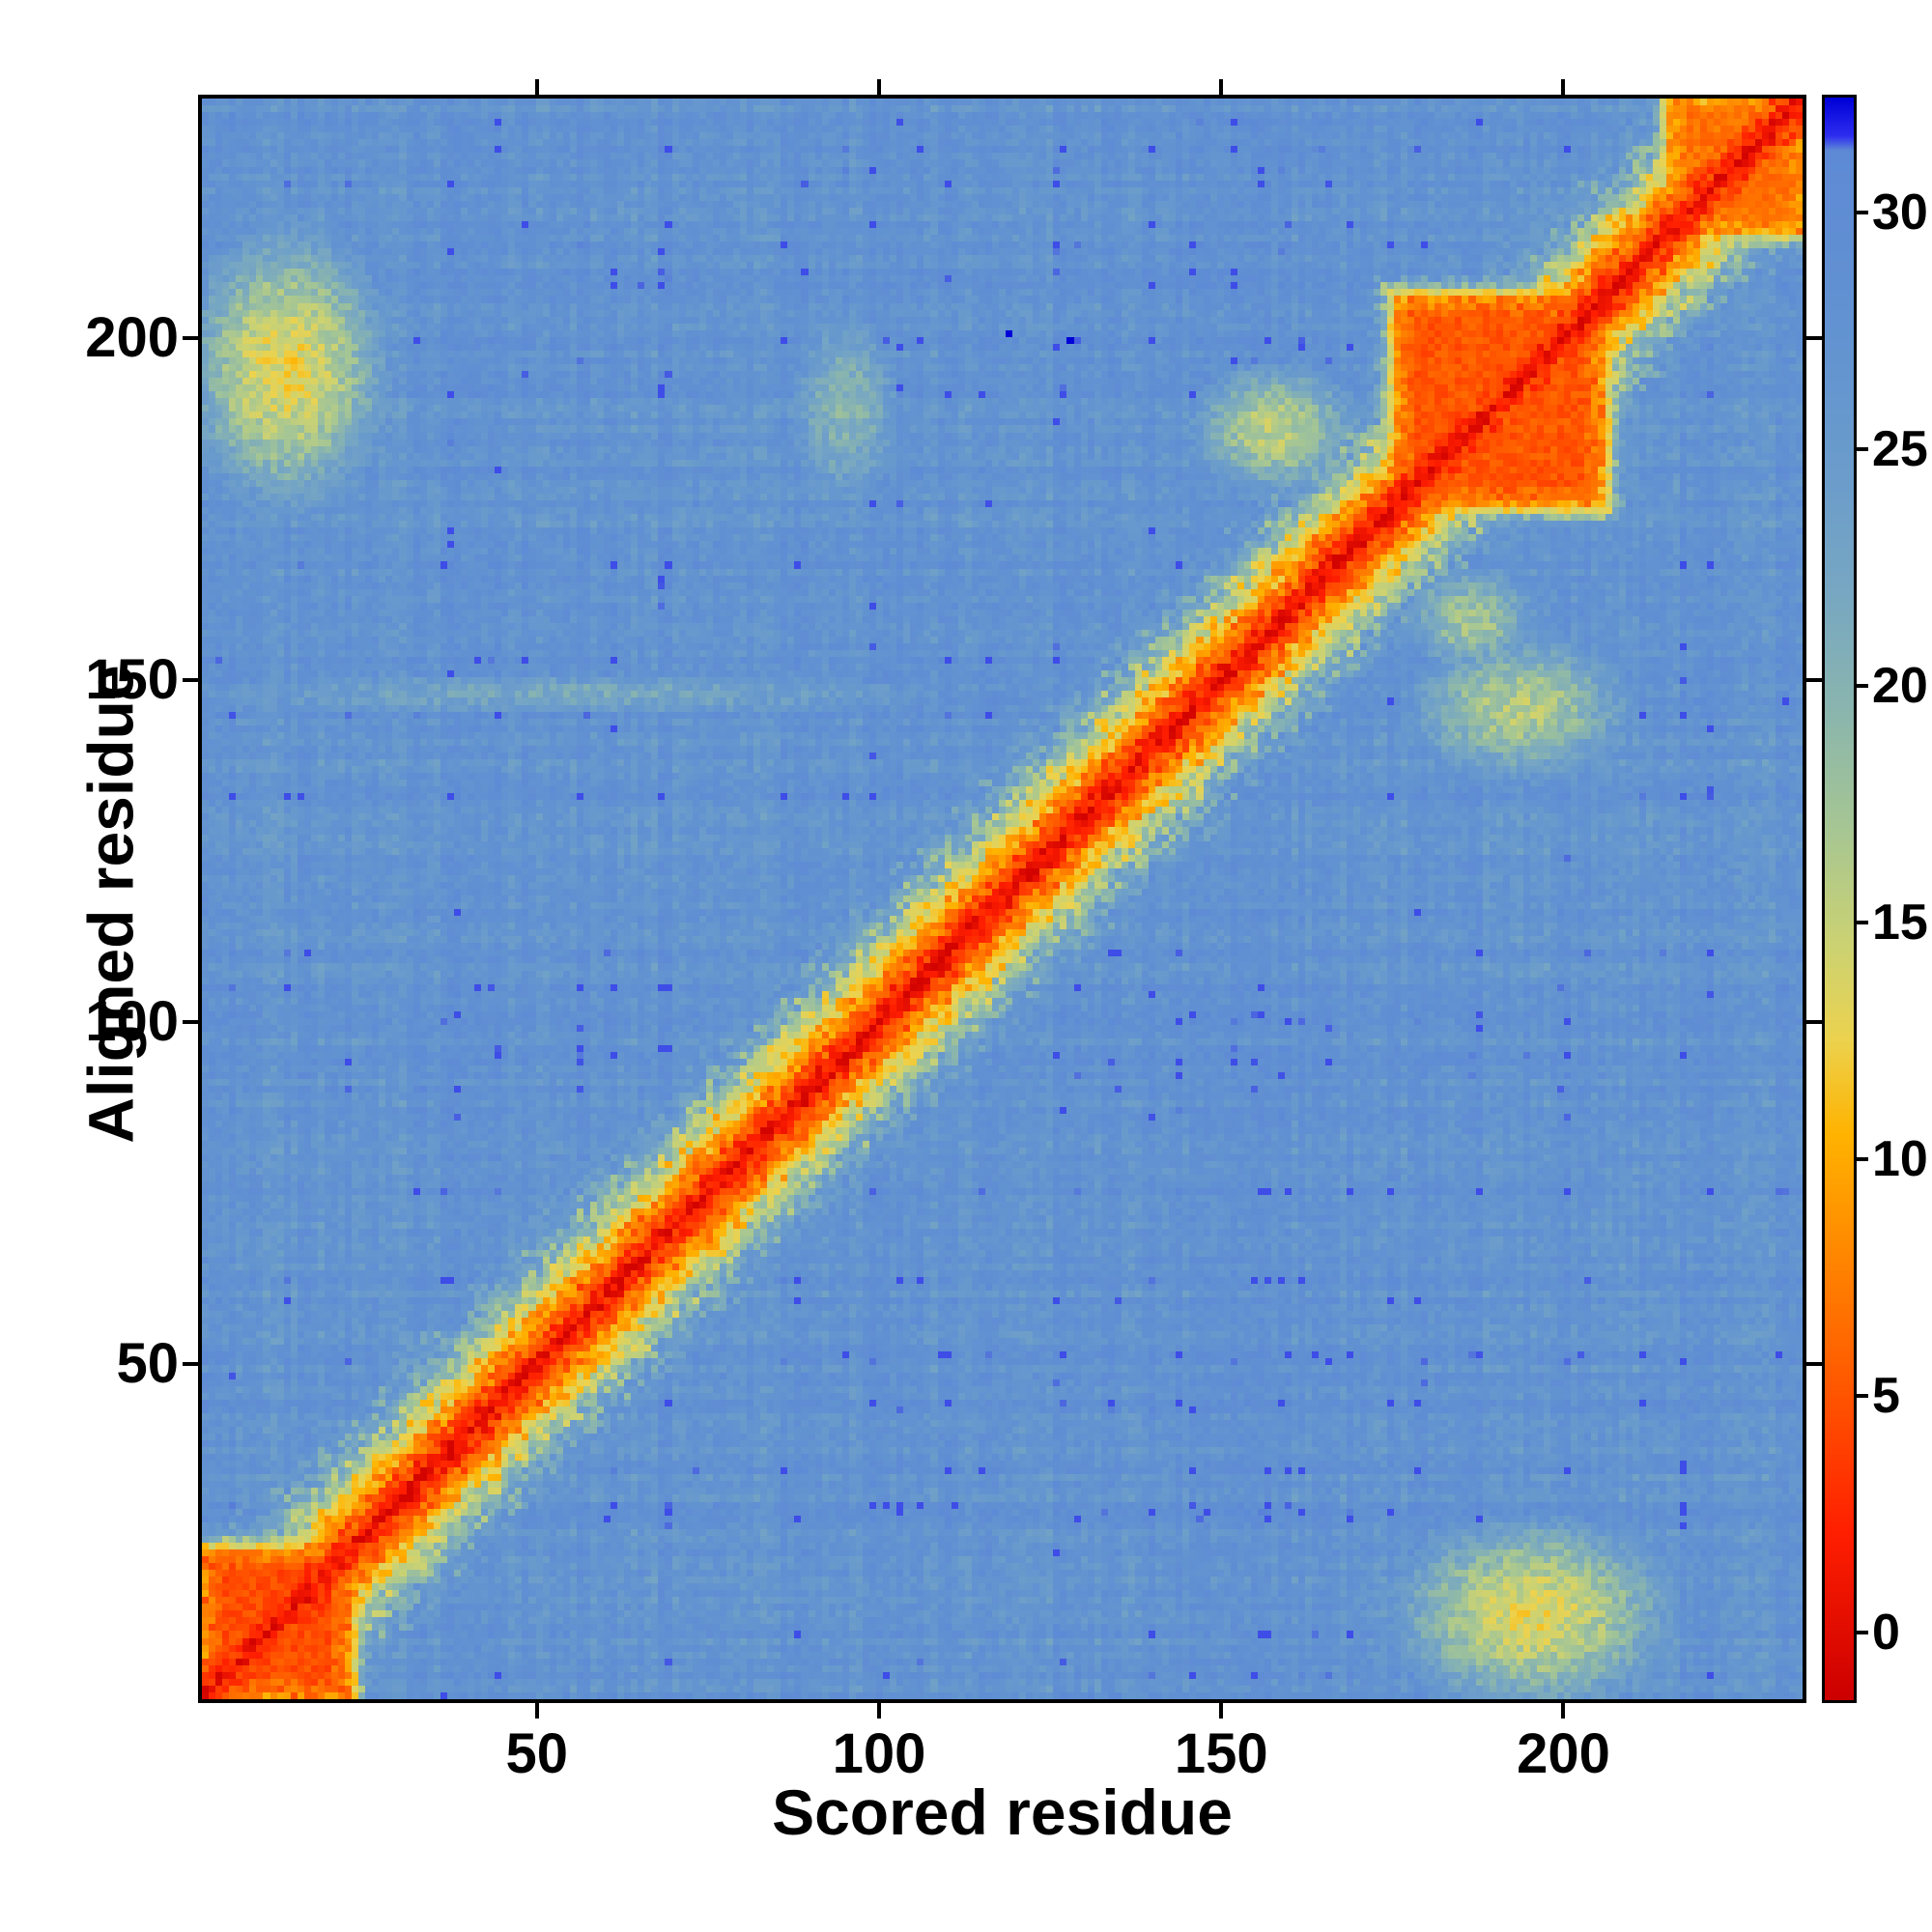 The width and height of the screenshot is (1932, 1932). I want to click on colorbar-tick-label: 10, so click(1900, 1158).